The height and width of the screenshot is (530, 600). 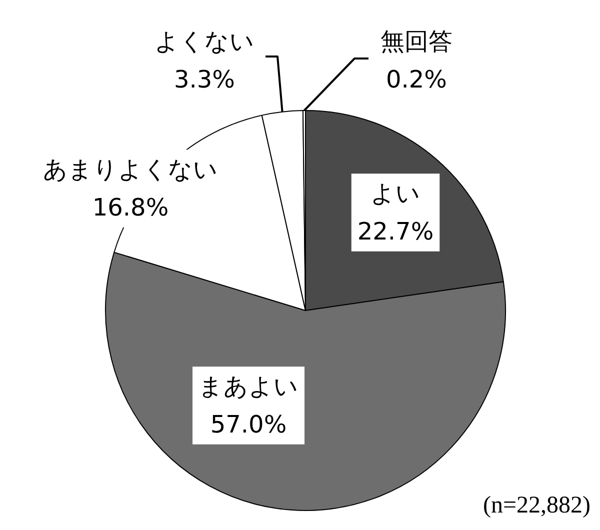 What do you see at coordinates (416, 79) in the screenshot?
I see `data-label: 0.2%` at bounding box center [416, 79].